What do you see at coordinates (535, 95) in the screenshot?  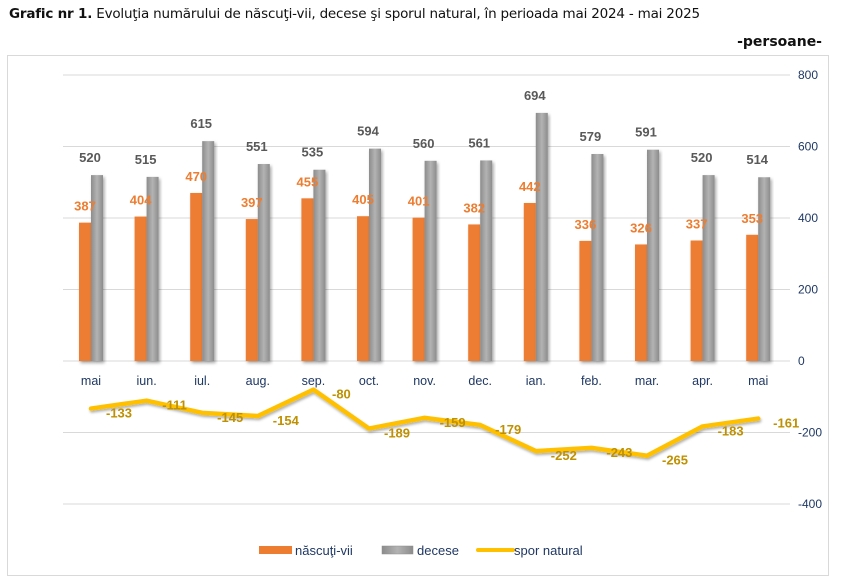 I see `data-label-deaths: 694` at bounding box center [535, 95].